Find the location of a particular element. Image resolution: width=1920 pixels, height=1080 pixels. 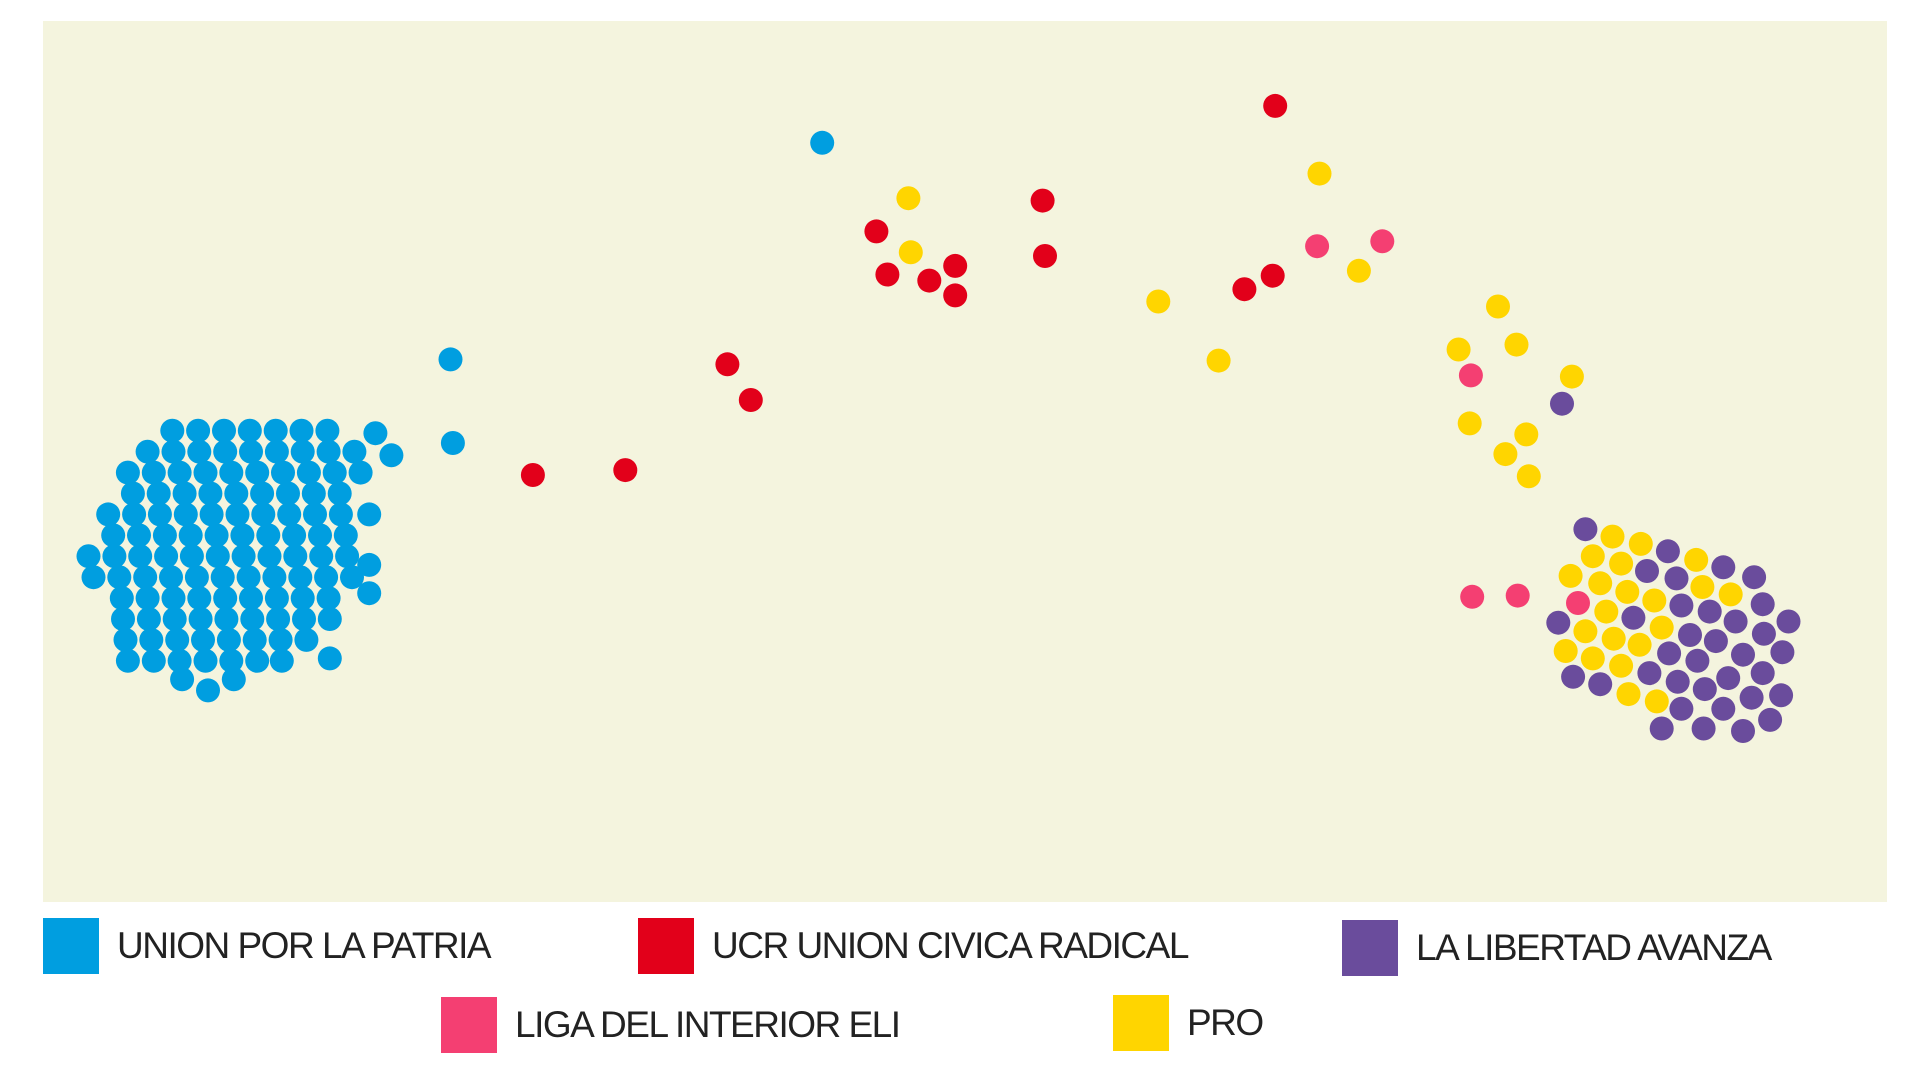

legend-label-pro: PRO is located at coordinates (1225, 1022).